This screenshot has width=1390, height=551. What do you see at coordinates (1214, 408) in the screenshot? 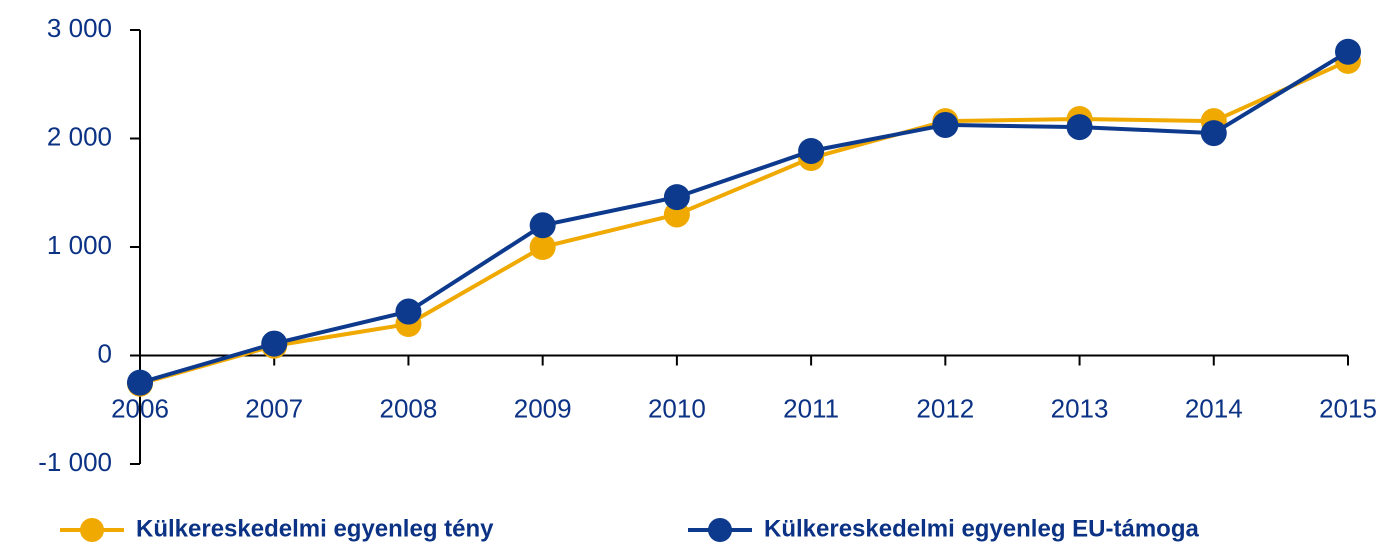
I see `x-tick-label: 2014` at bounding box center [1214, 408].